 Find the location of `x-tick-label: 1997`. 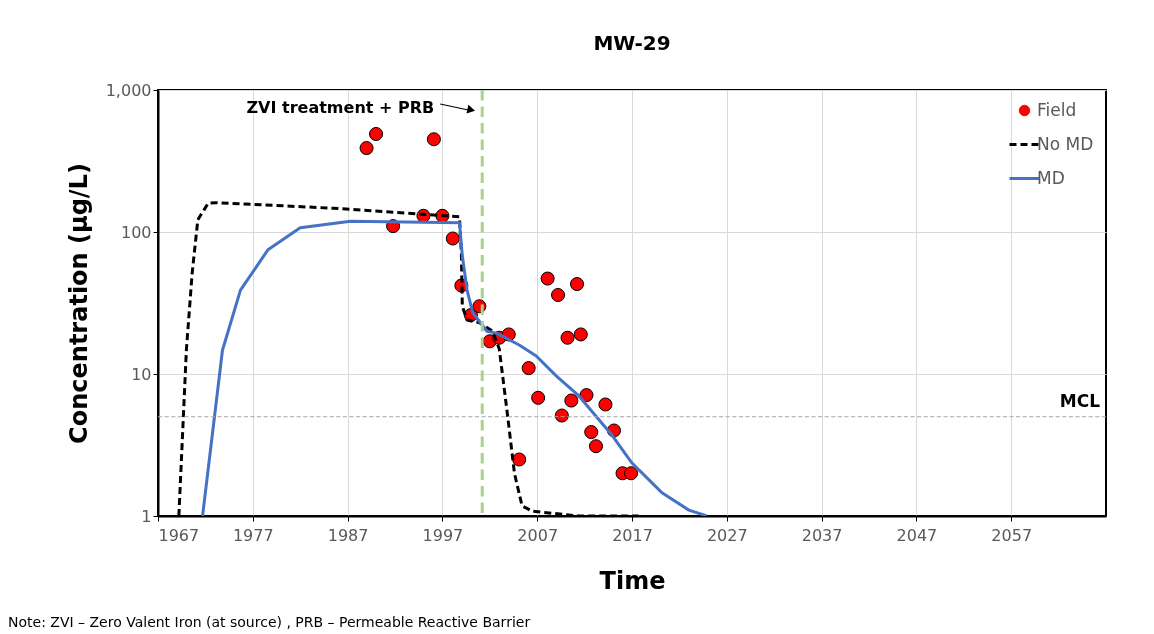

x-tick-label: 1997 is located at coordinates (443, 535).